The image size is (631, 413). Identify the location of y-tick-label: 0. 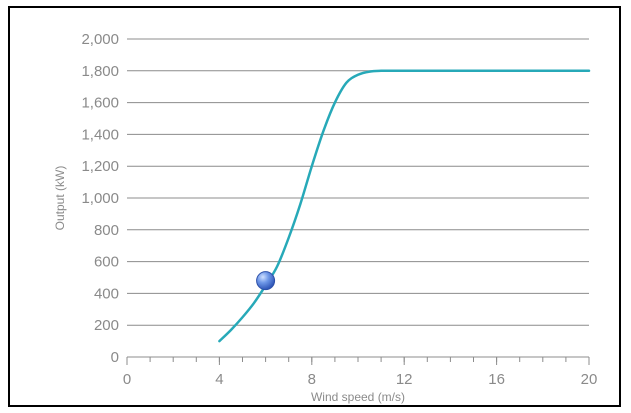
(115, 357).